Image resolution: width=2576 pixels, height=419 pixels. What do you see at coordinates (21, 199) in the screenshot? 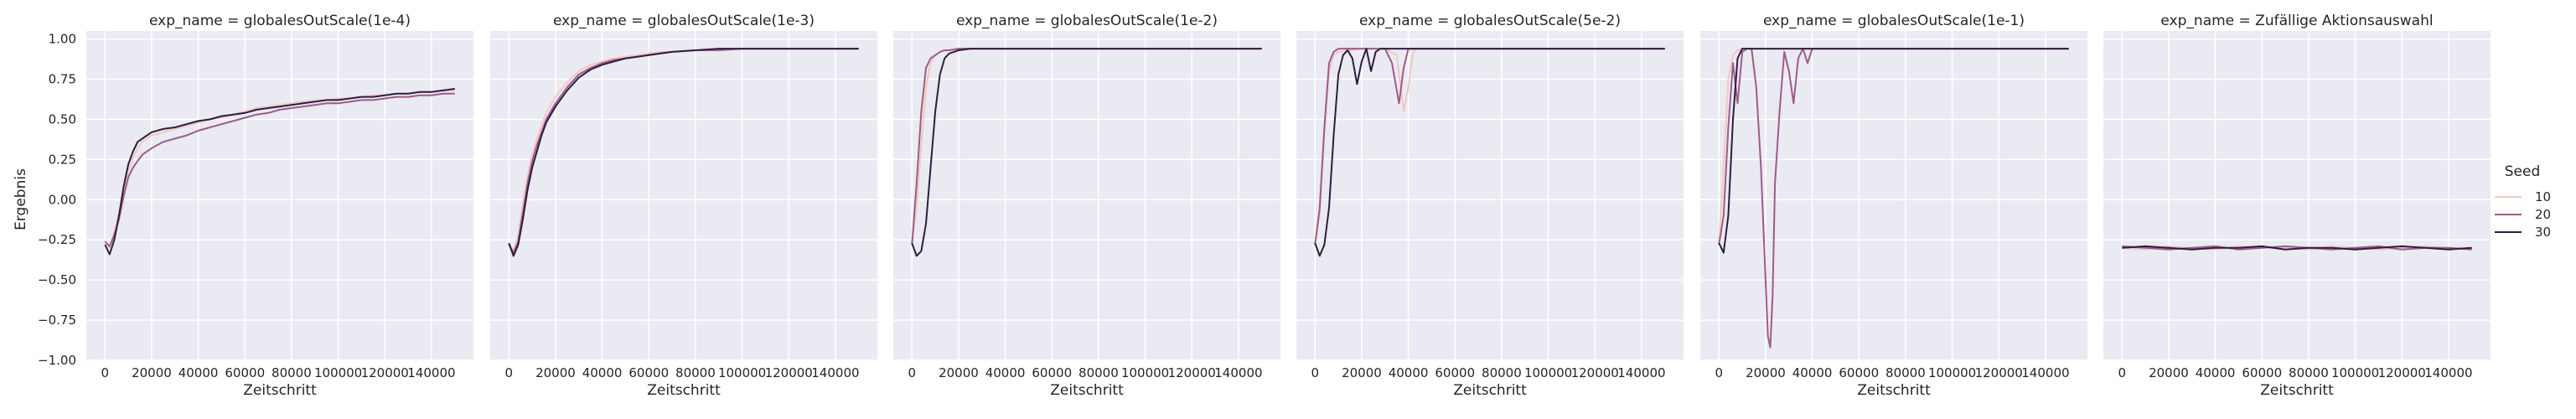
I see `y-axis-label: Ergebnis` at bounding box center [21, 199].